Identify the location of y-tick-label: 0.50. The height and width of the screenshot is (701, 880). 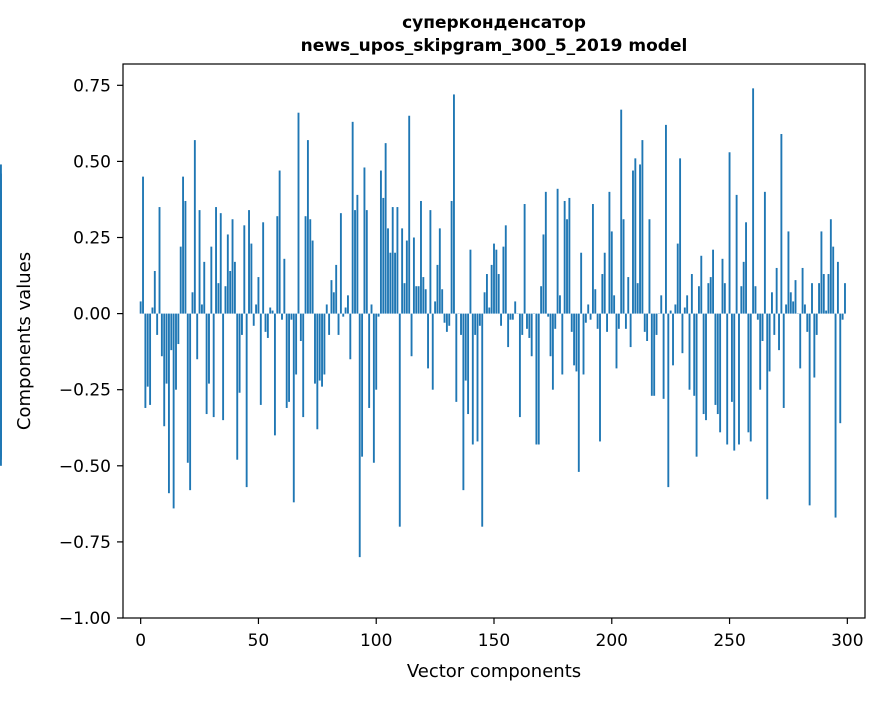
(92, 162).